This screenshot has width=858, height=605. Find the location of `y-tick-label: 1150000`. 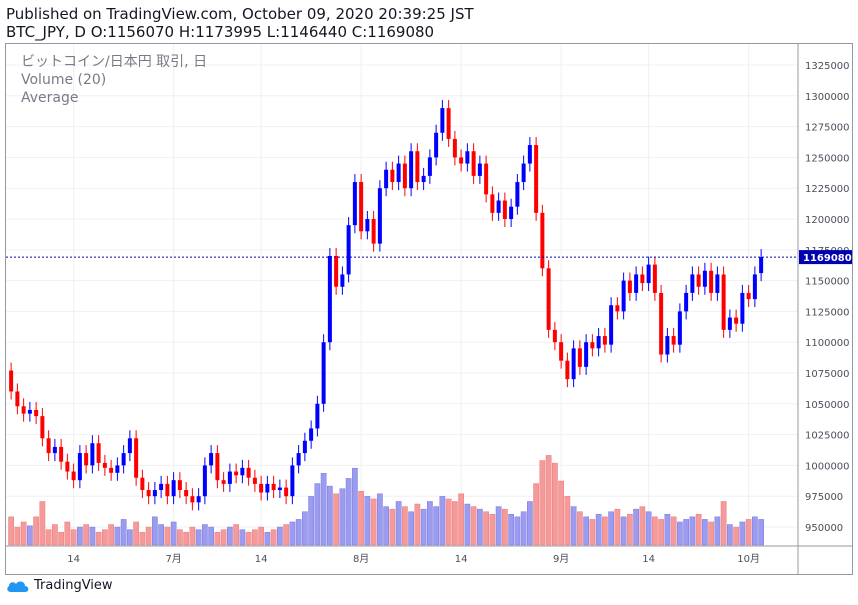

y-tick-label: 1150000 is located at coordinates (827, 282).